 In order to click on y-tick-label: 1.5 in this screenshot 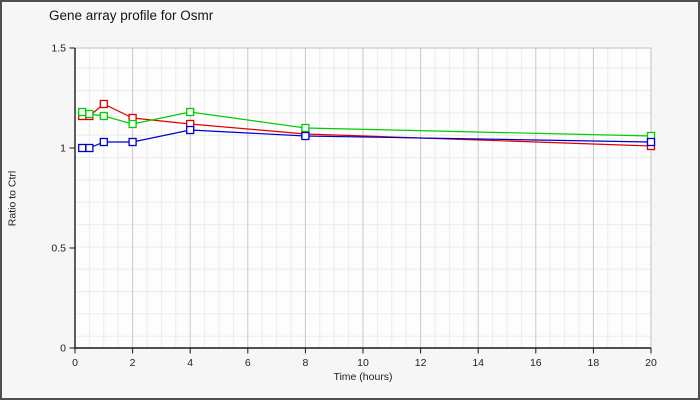, I will do `click(58, 49)`.